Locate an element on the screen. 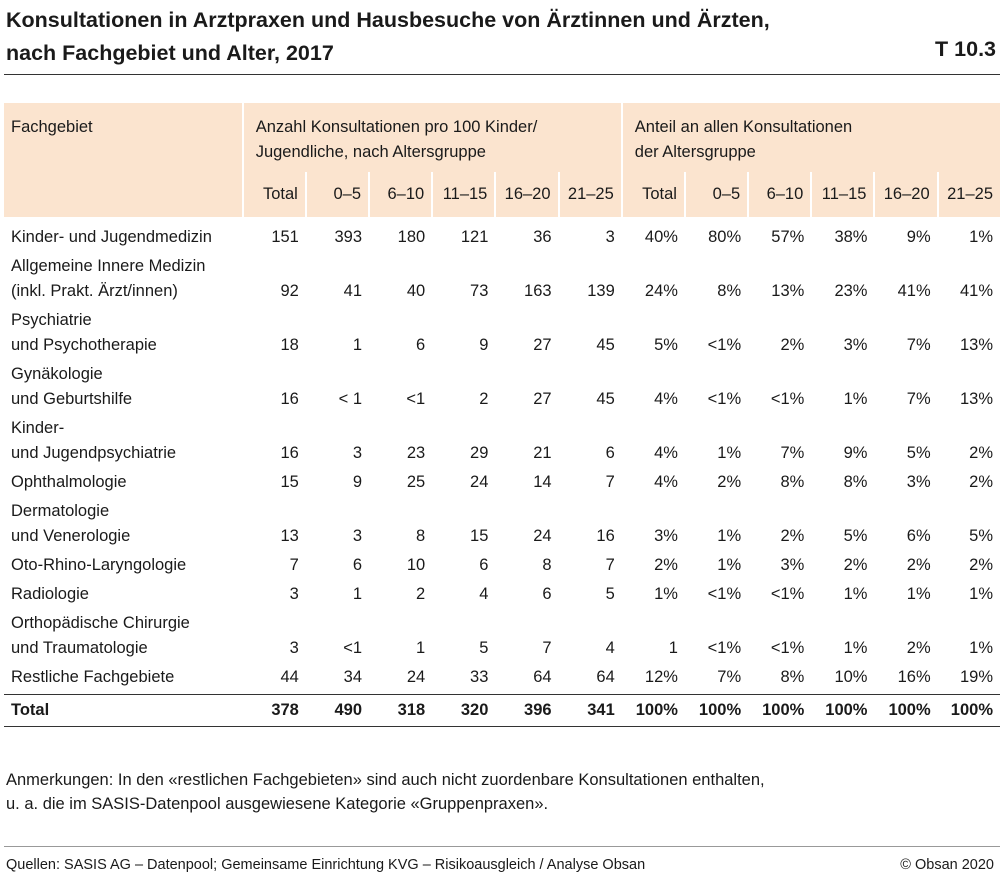 The width and height of the screenshot is (1000, 877). row-label-line1: Oto-Rhino-Laryngologie is located at coordinates (99, 565).